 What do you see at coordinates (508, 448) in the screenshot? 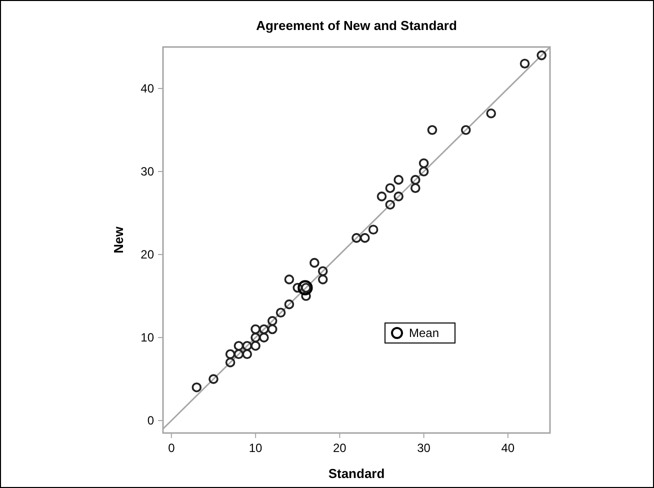
I see `x-tick-label: 40` at bounding box center [508, 448].